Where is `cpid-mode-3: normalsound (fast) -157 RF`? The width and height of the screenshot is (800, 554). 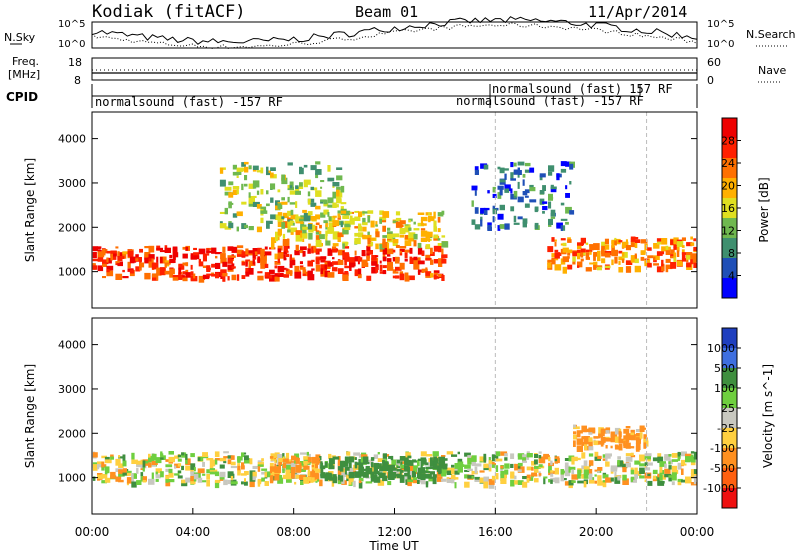 cpid-mode-3: normalsound (fast) -157 RF is located at coordinates (550, 101).